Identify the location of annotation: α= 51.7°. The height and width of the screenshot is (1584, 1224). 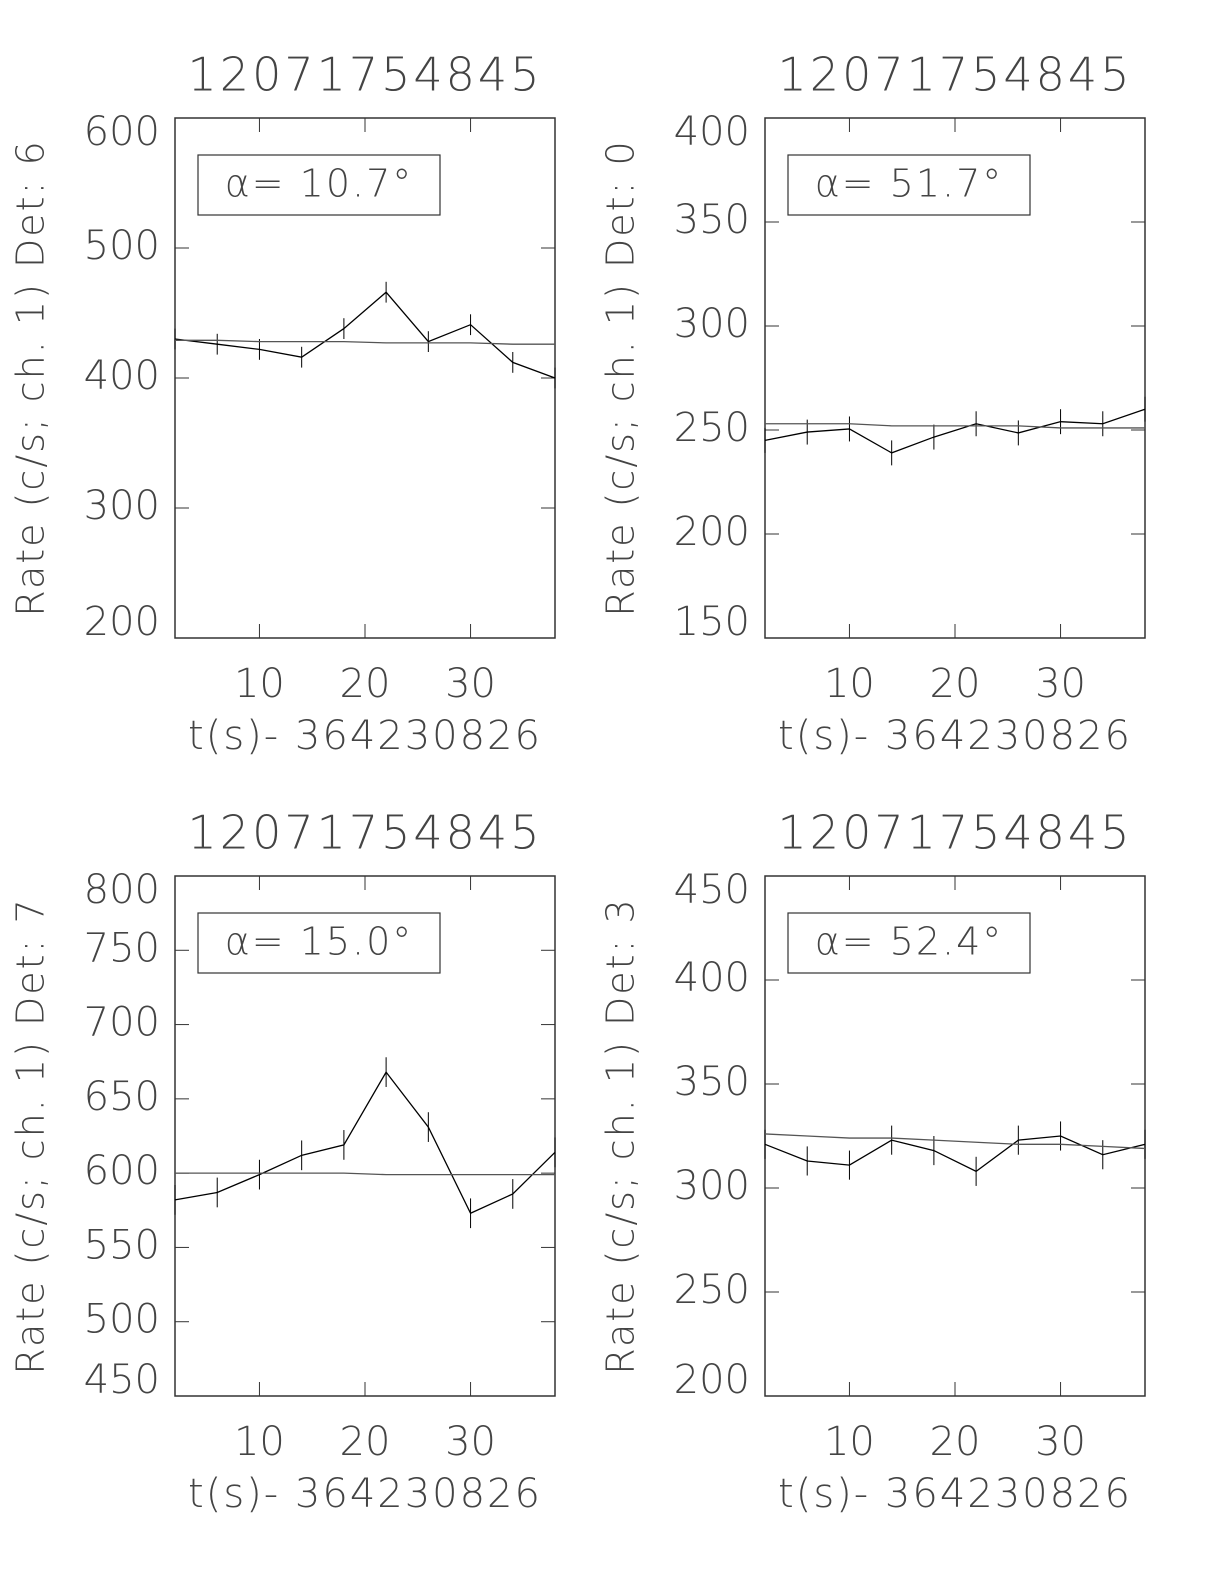
(909, 184).